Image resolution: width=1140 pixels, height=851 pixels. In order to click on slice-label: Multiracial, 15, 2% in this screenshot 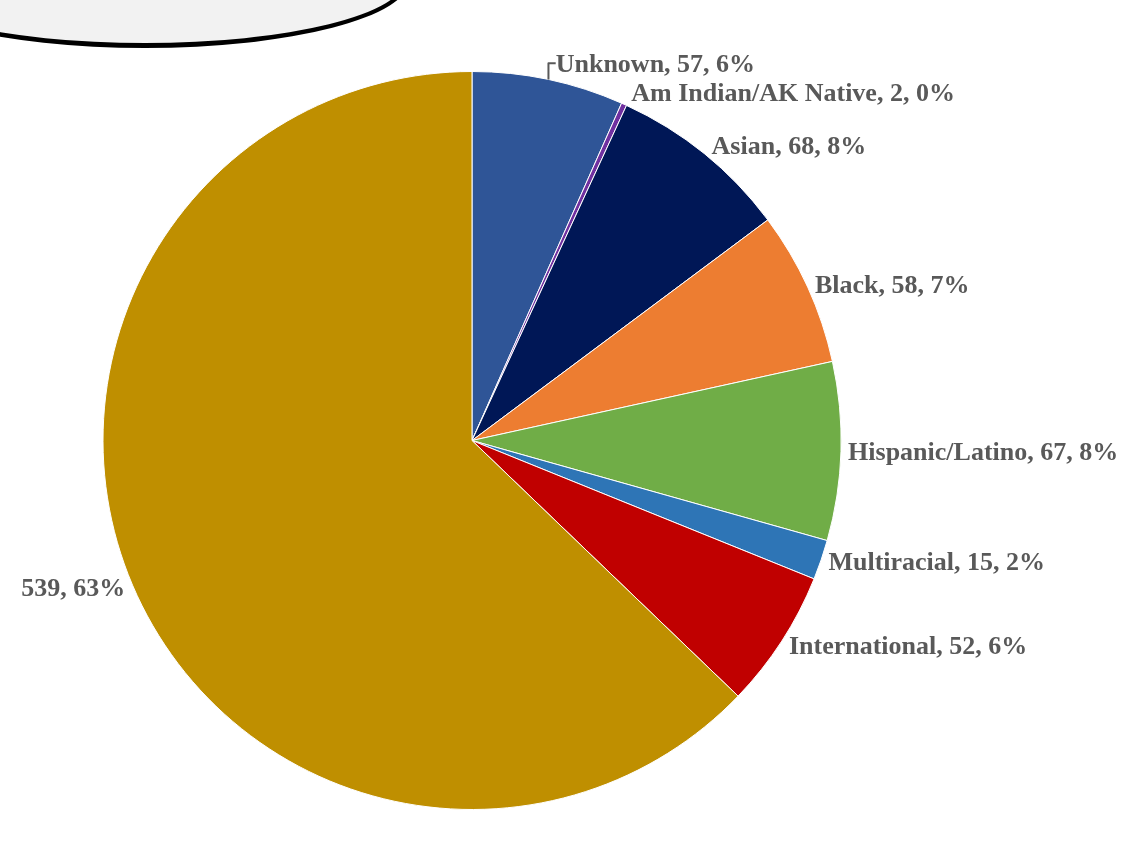, I will do `click(937, 561)`.